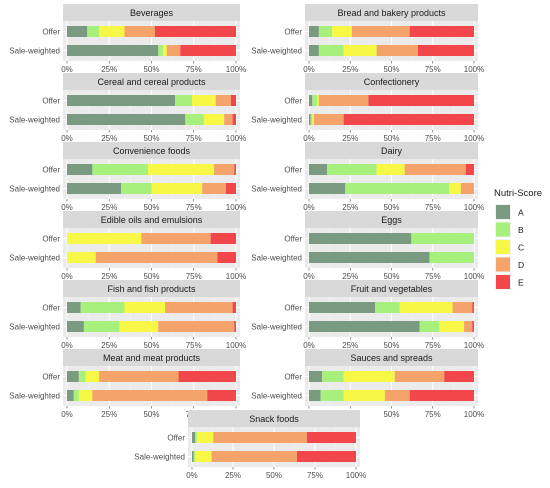  Describe the element at coordinates (392, 151) in the screenshot. I see `facet-title: Dairy` at that location.